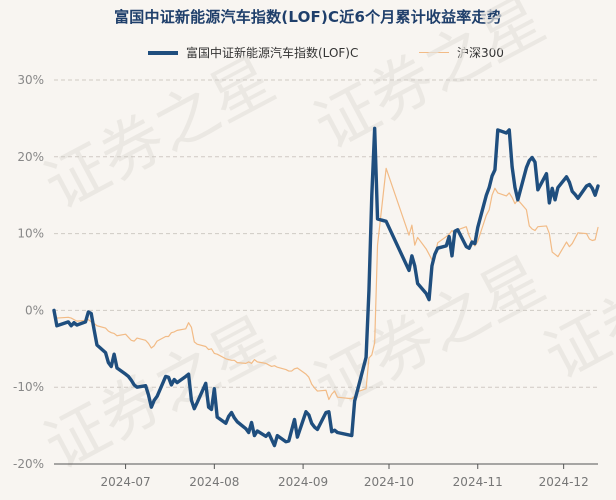 This screenshot has width=616, height=500. Describe the element at coordinates (126, 482) in the screenshot. I see `x-tick-label: 2024-07` at that location.